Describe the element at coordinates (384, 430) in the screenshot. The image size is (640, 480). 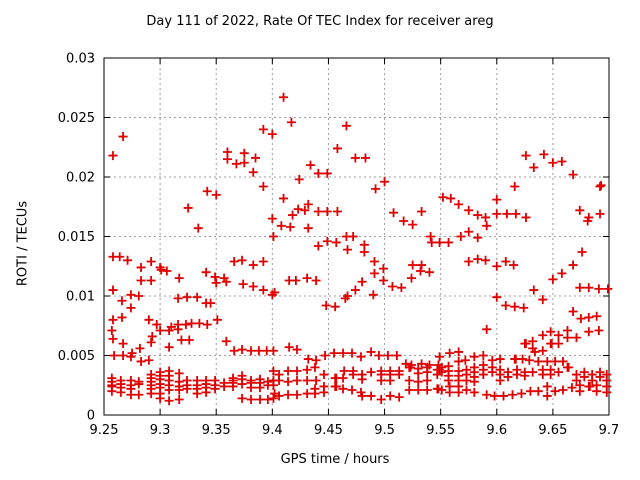
I see `x-tick-label: 9.5` at that location.